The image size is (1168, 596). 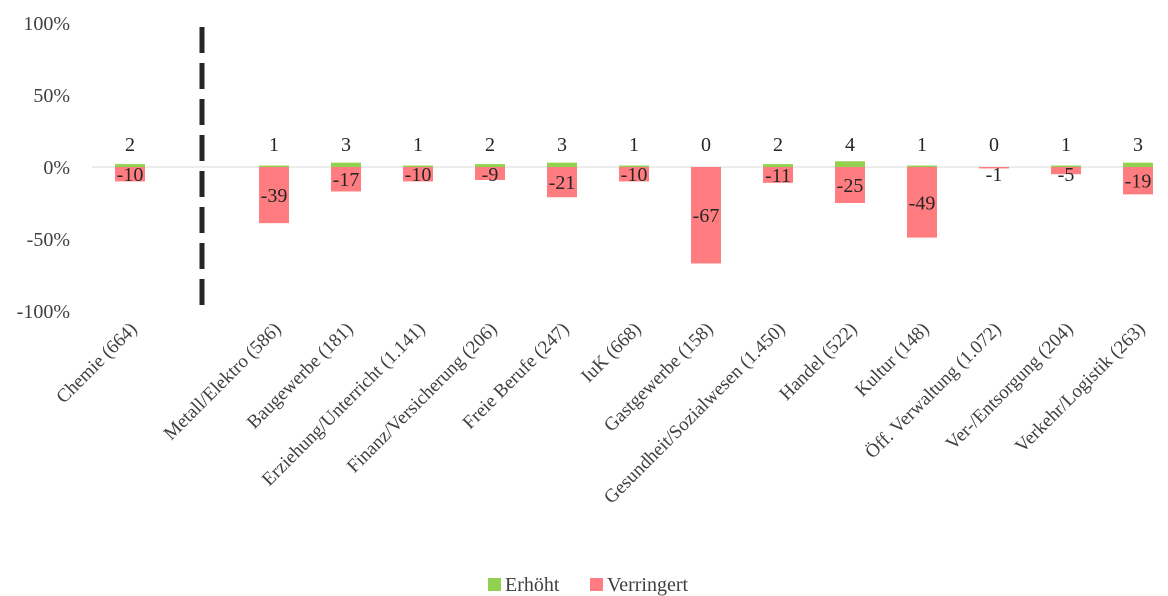 I want to click on data-label-erhoht-freie-berufe-247: 3, so click(x=562, y=145).